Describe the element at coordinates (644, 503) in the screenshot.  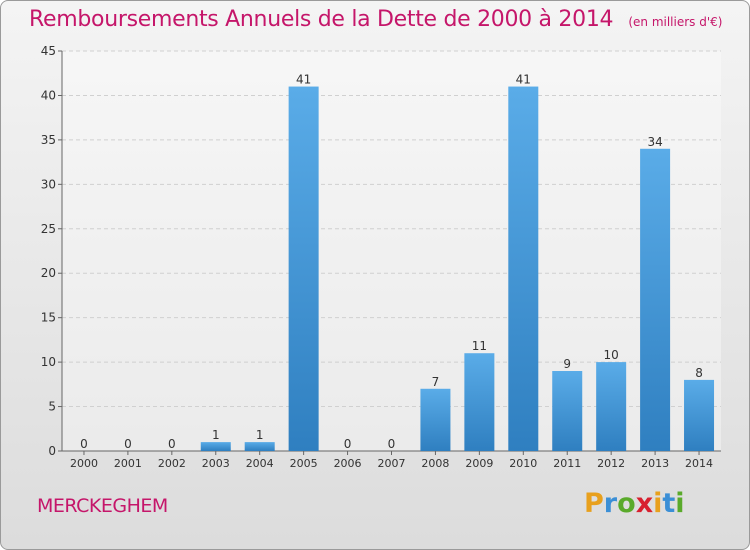
I see `logo-letter: x` at that location.